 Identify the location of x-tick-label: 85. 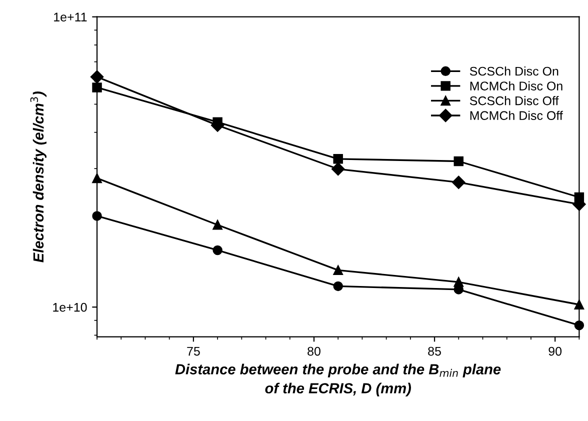
(434, 351).